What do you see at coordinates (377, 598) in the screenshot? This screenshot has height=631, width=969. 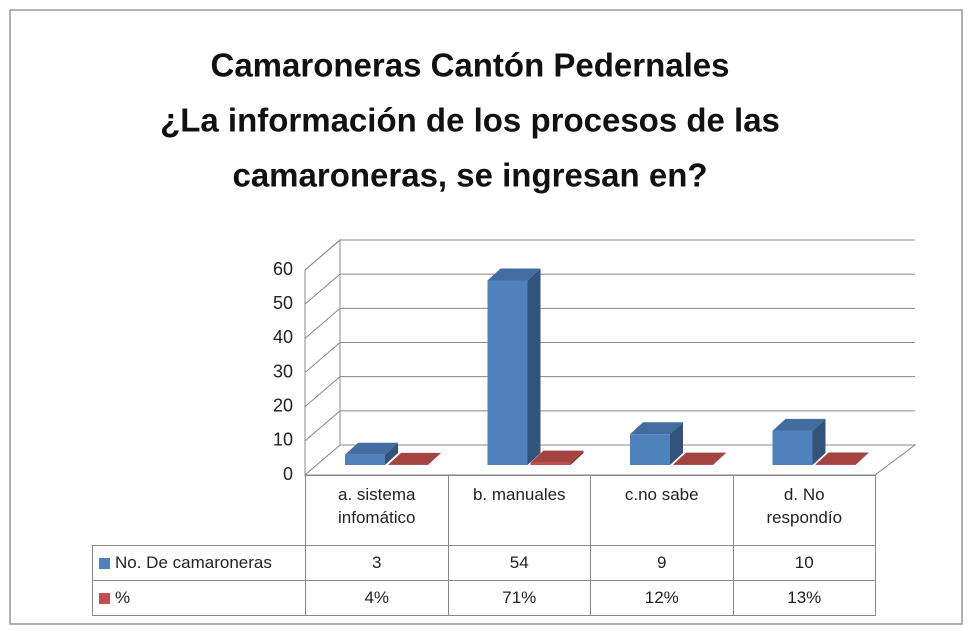 I see `table-value: 4%` at bounding box center [377, 598].